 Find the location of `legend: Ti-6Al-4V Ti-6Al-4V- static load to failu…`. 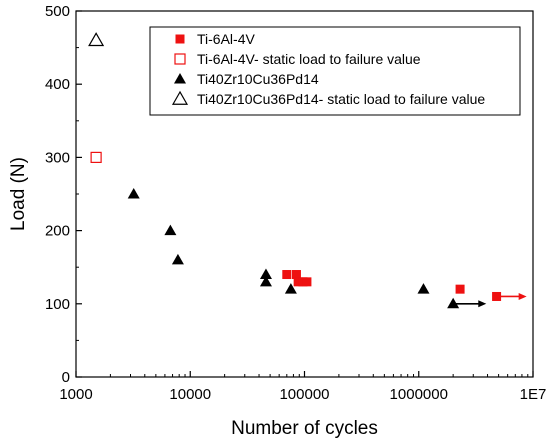

legend: Ti-6Al-4V Ti-6Al-4V- static load to failu… is located at coordinates (335, 71).